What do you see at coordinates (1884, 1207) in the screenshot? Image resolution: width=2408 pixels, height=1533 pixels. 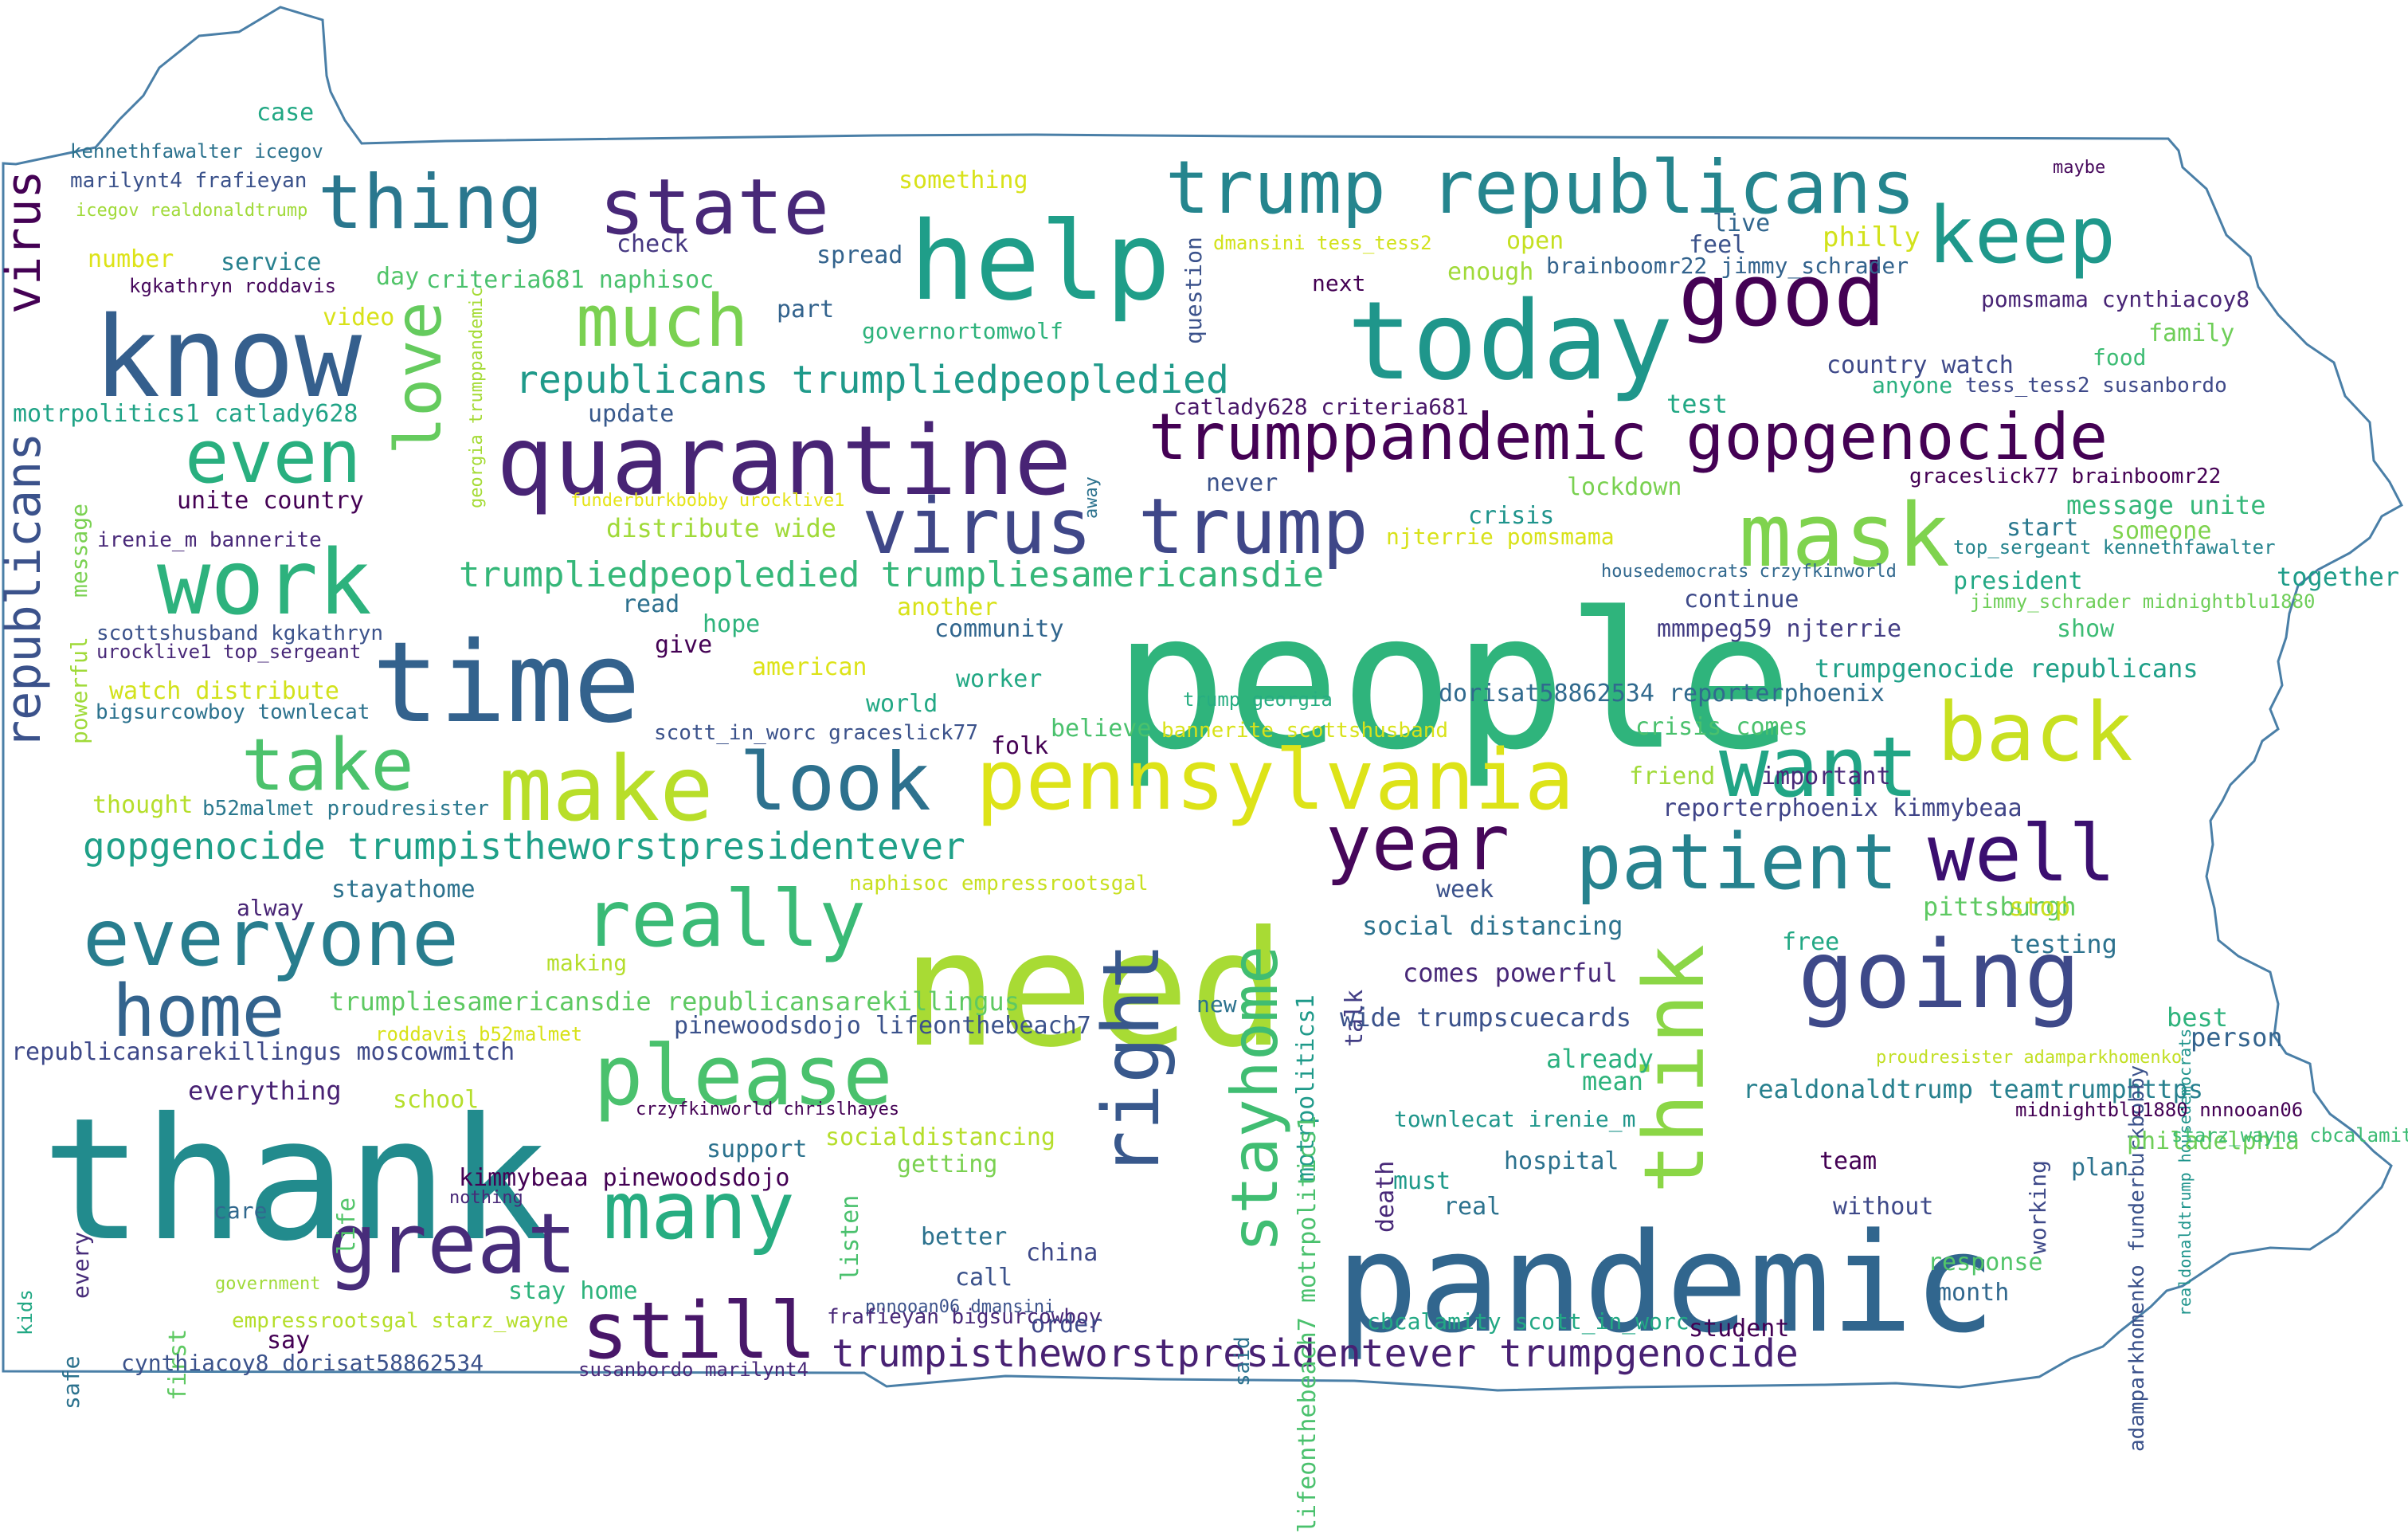 I see `word-cloud-term: without` at bounding box center [1884, 1207].